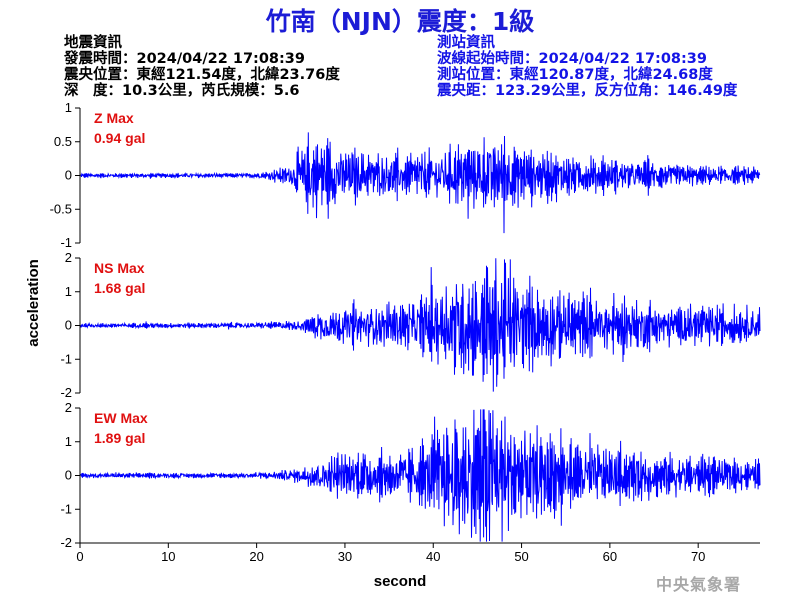 The height and width of the screenshot is (600, 800). Describe the element at coordinates (575, 75) in the screenshot. I see `station-location: 測站位置：東經120.87度，北緯24.68度` at that location.